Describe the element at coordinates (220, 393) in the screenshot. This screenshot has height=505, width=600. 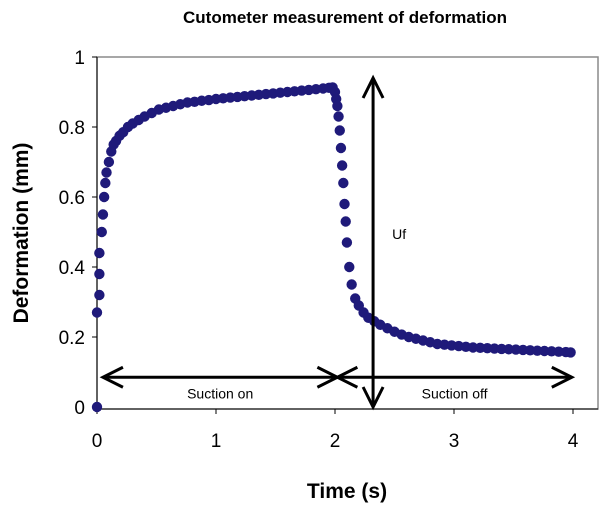
I see `annotation-label: Suction on` at that location.